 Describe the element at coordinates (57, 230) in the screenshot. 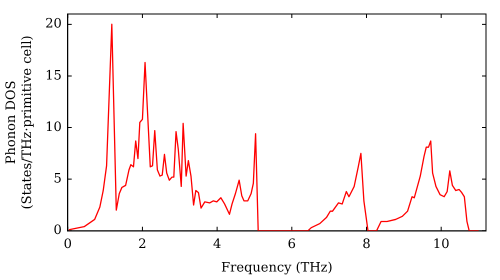

I see `y-tick-label: 0` at that location.